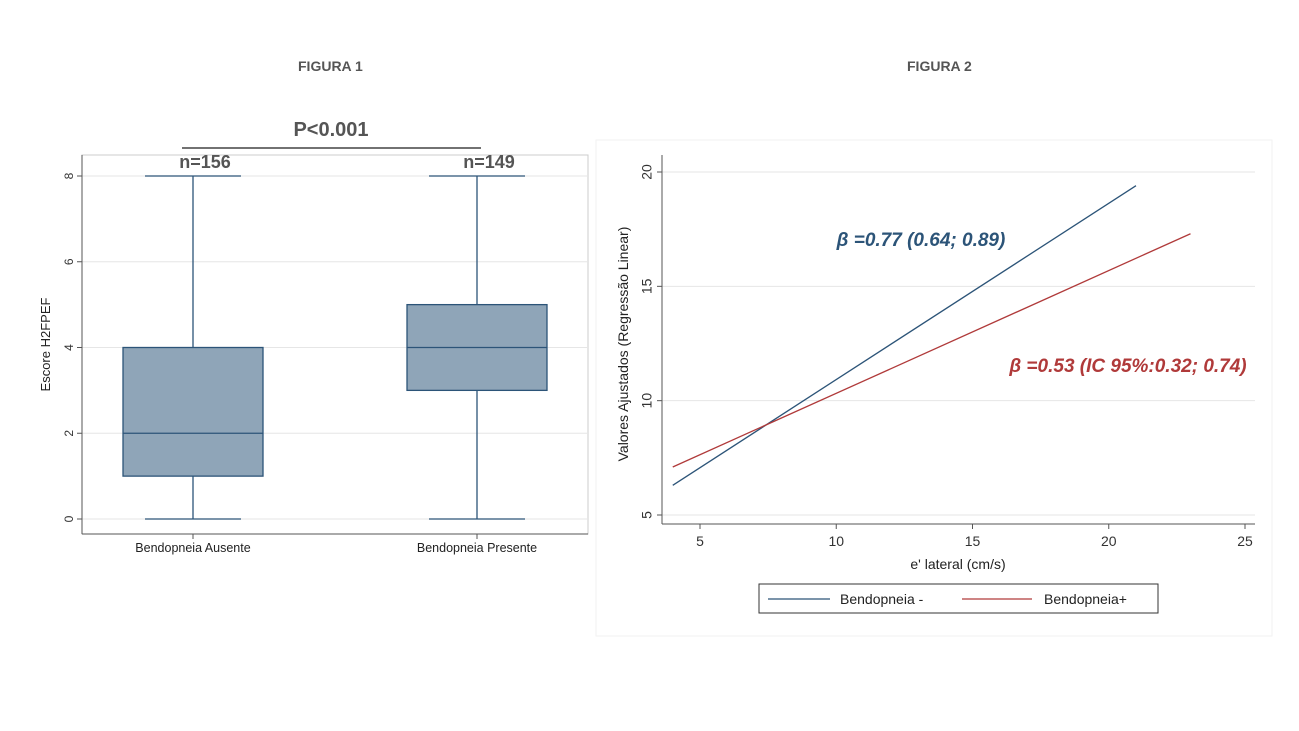 This screenshot has width=1299, height=731. Describe the element at coordinates (647, 172) in the screenshot. I see `y-tick-label: 20` at that location.